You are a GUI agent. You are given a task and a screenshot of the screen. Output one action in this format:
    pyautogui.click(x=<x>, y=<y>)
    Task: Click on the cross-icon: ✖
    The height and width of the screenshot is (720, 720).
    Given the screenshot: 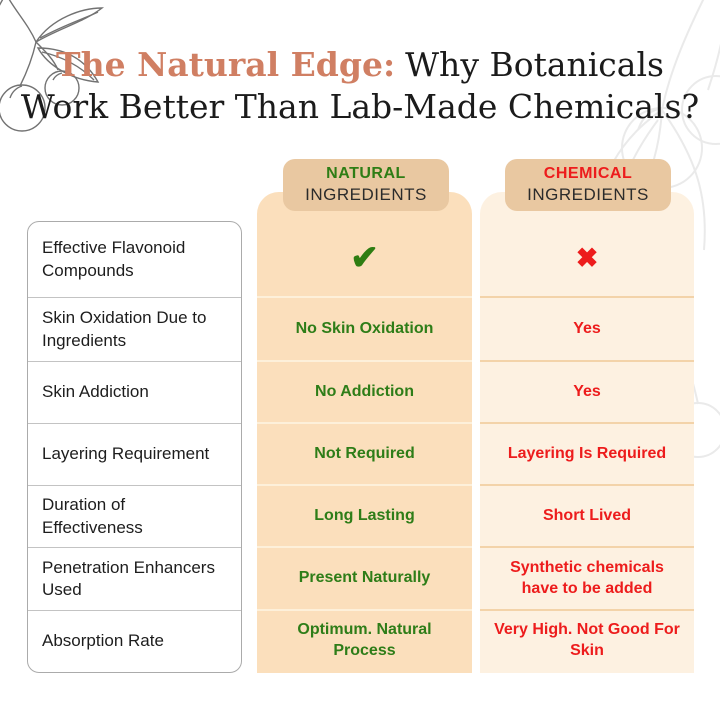 What is the action you would take?
    pyautogui.click(x=587, y=257)
    